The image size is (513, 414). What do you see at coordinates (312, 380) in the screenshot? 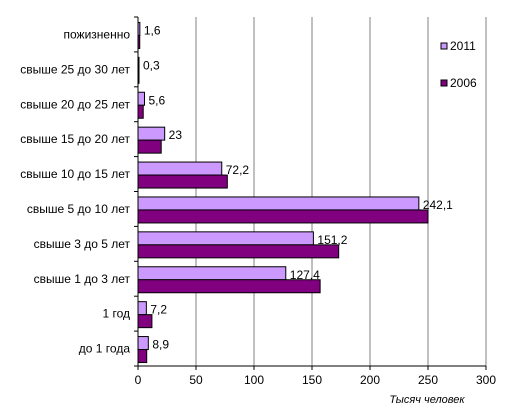
I see `x-tick-label: 150` at bounding box center [312, 380].